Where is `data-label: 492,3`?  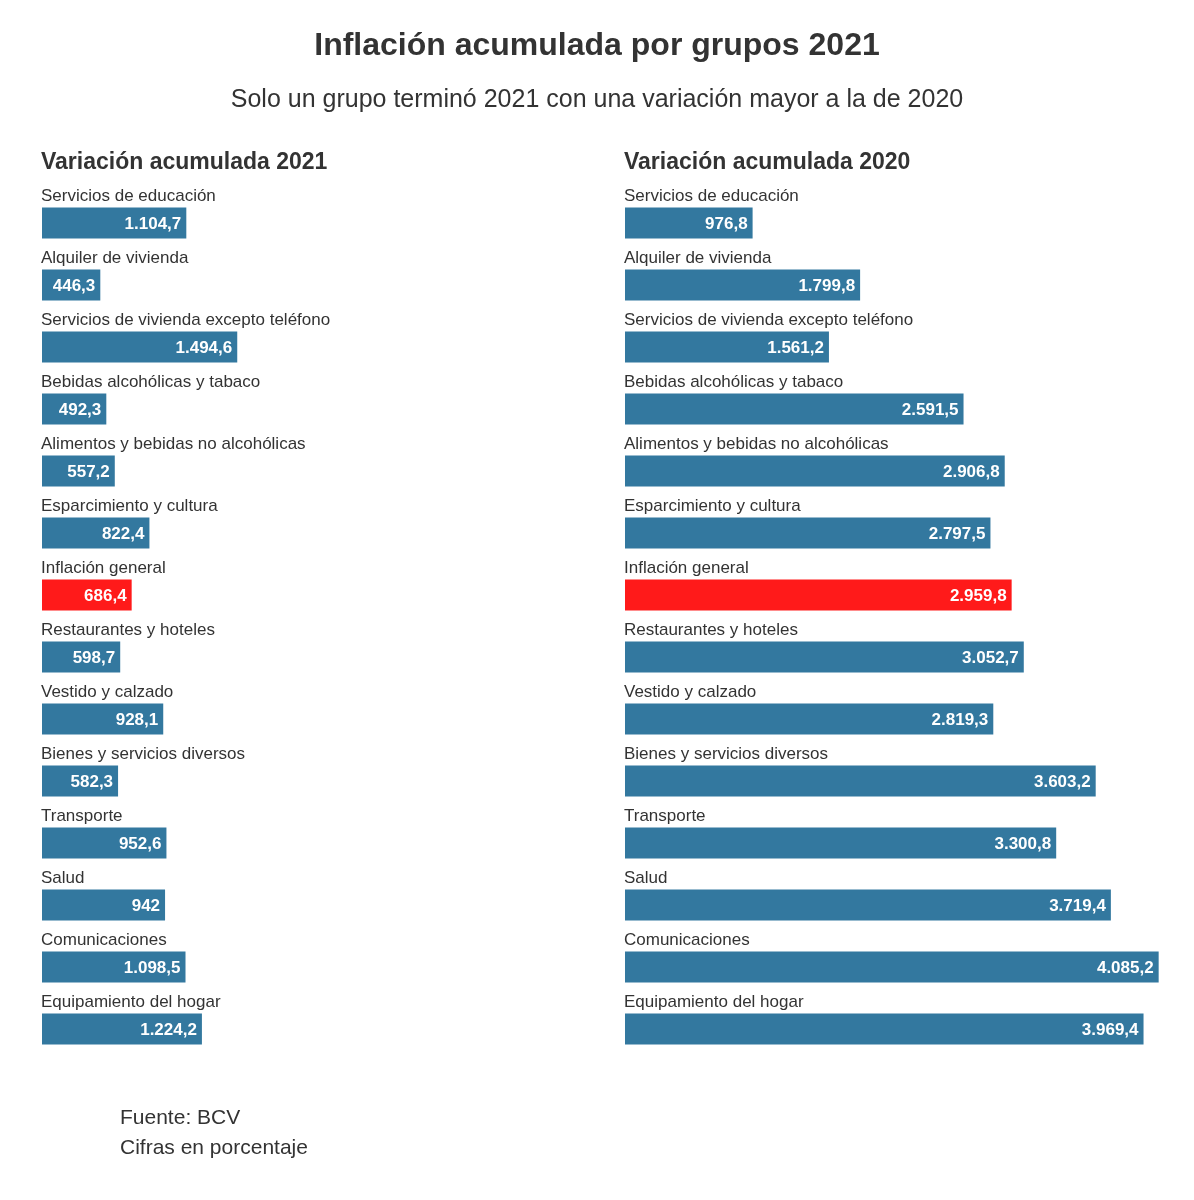
data-label: 492,3 is located at coordinates (80, 410).